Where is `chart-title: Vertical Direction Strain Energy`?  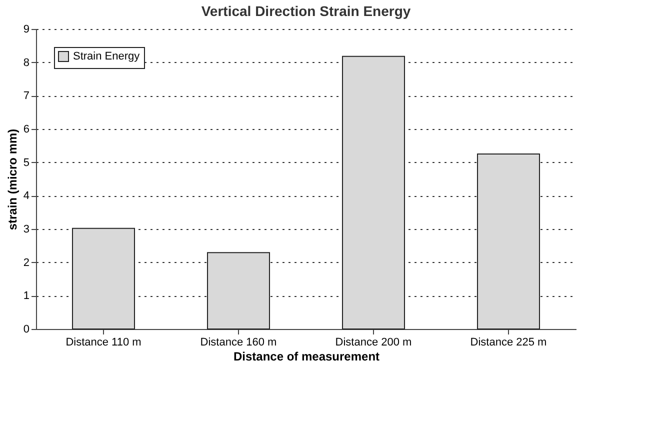 chart-title: Vertical Direction Strain Energy is located at coordinates (306, 11).